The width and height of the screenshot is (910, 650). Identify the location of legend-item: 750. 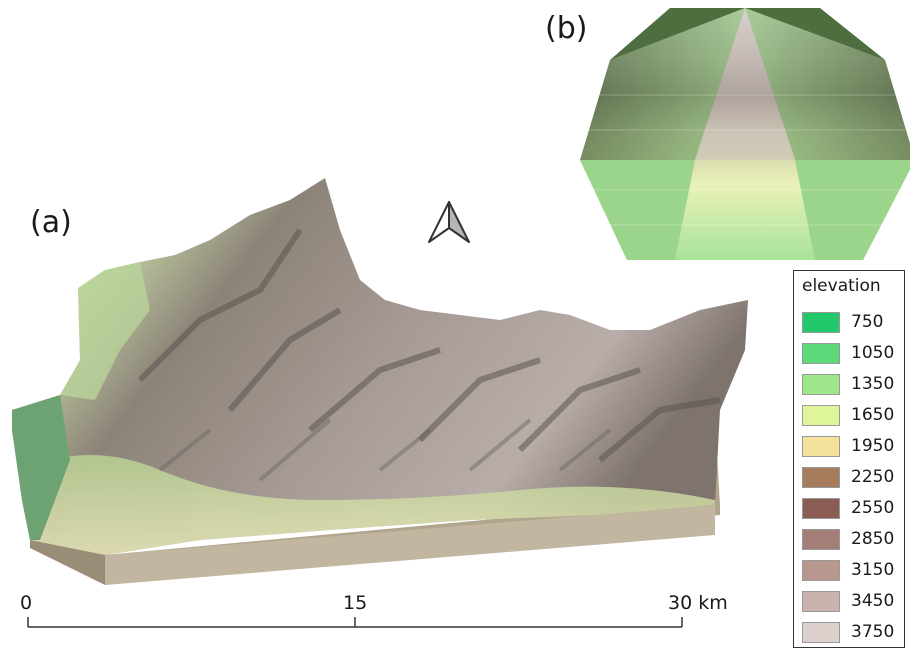
(842, 322).